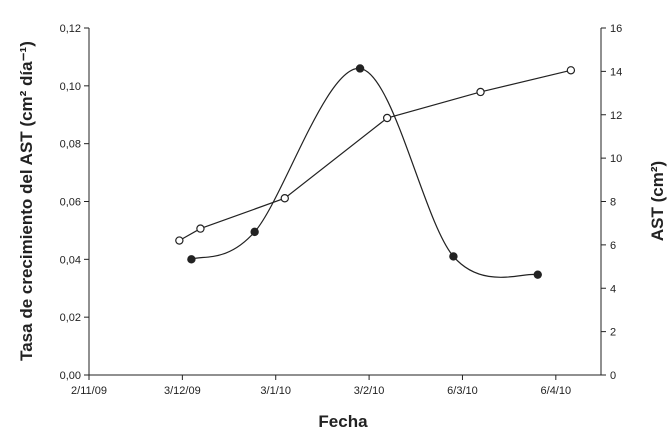 Image resolution: width=667 pixels, height=434 pixels. What do you see at coordinates (462, 391) in the screenshot?
I see `x-tick-label: 6/3/10` at bounding box center [462, 391].